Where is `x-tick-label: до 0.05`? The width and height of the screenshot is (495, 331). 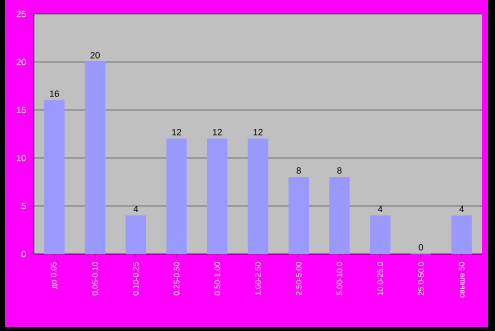
x-tick-label: до 0.05 is located at coordinates (54, 275).